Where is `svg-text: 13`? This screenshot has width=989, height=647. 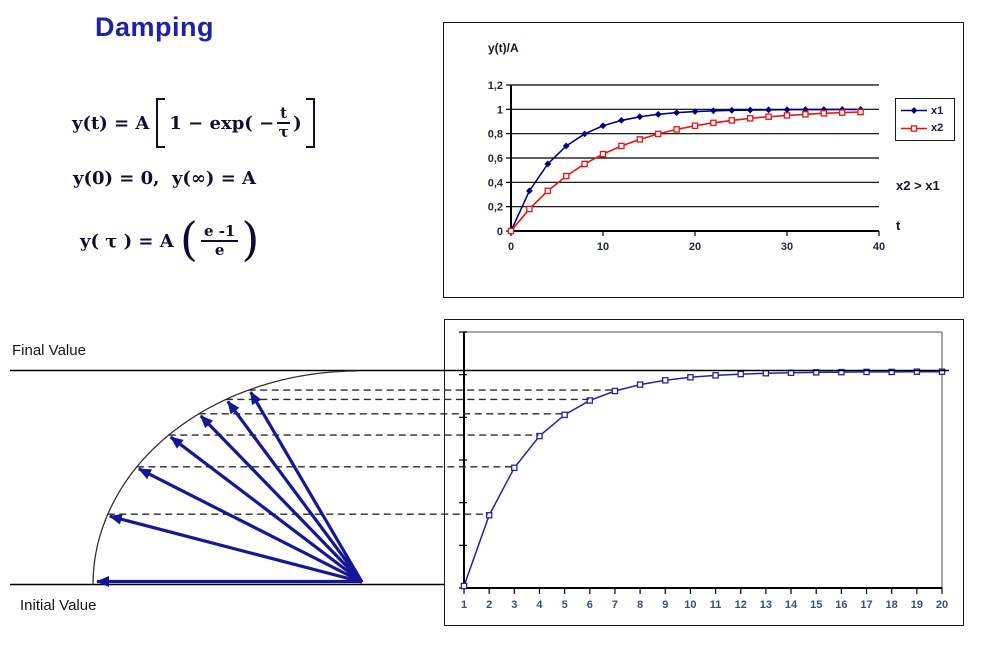 svg-text: 13 is located at coordinates (766, 605).